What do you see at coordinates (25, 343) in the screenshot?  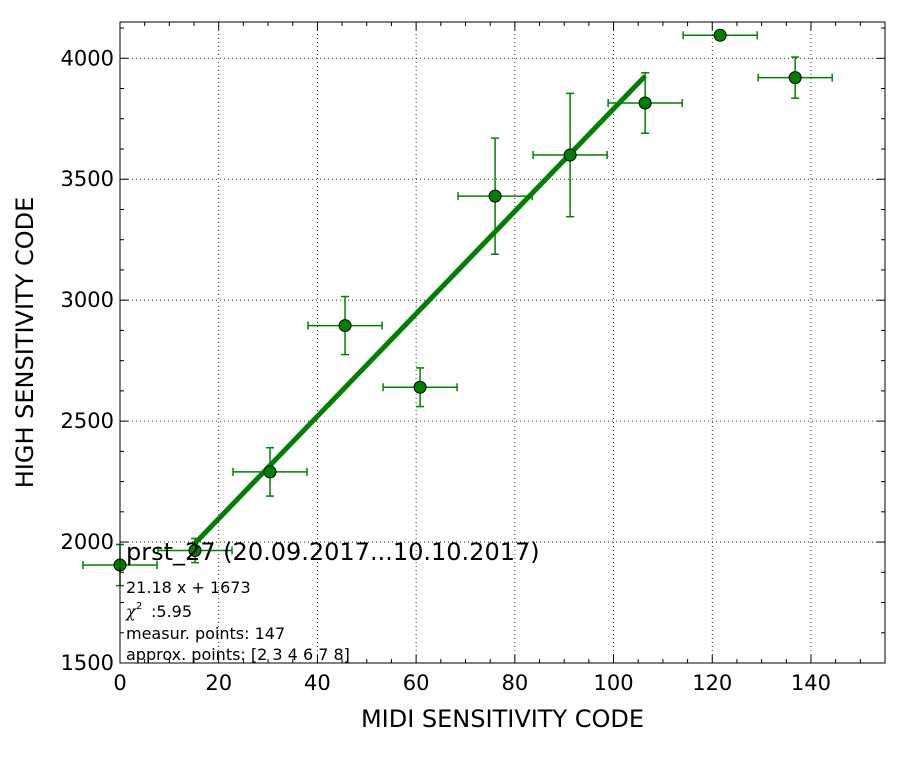 I see `y-axis-label: HIGH SENSITIVITY CODE` at bounding box center [25, 343].